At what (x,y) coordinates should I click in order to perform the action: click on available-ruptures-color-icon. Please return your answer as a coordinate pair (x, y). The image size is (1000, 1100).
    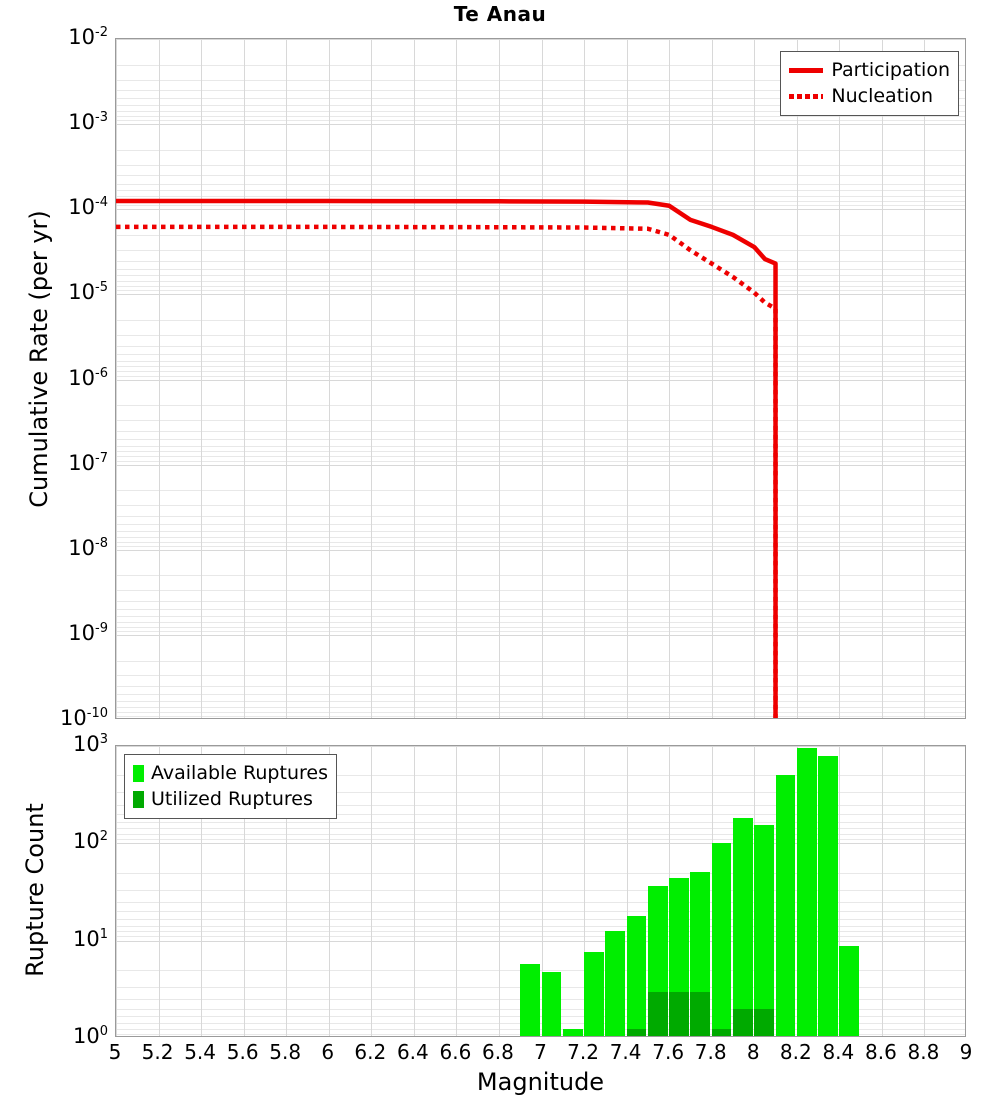
    Looking at the image, I should click on (138, 773).